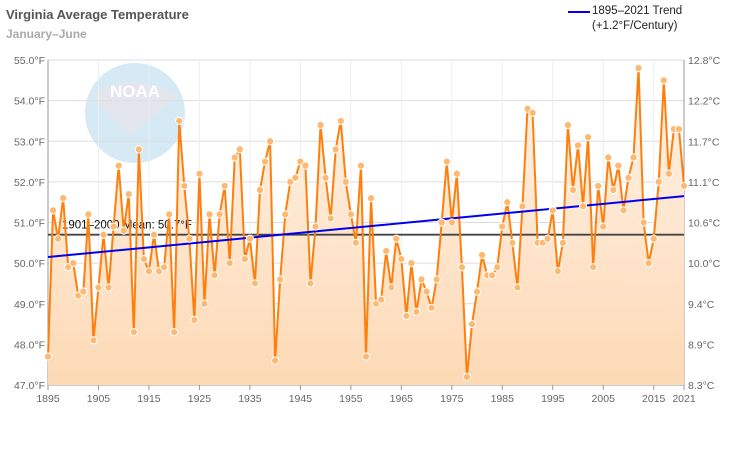 This screenshot has height=450, width=734. Describe the element at coordinates (366, 227) in the screenshot. I see `trend-line` at that location.